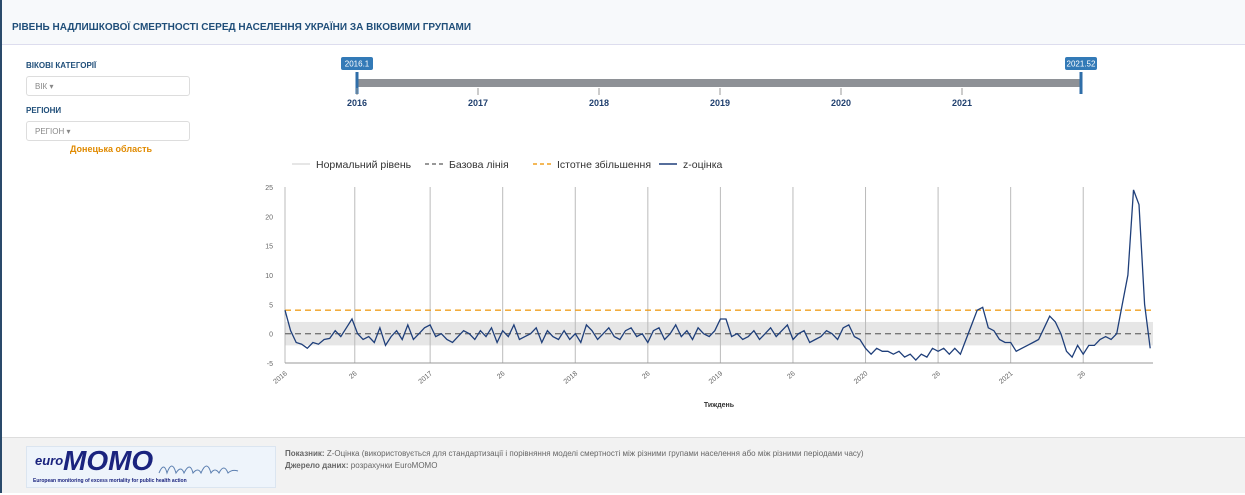 The image size is (1245, 495). What do you see at coordinates (479, 165) in the screenshot?
I see `legend-label: Базова лінія` at bounding box center [479, 165].